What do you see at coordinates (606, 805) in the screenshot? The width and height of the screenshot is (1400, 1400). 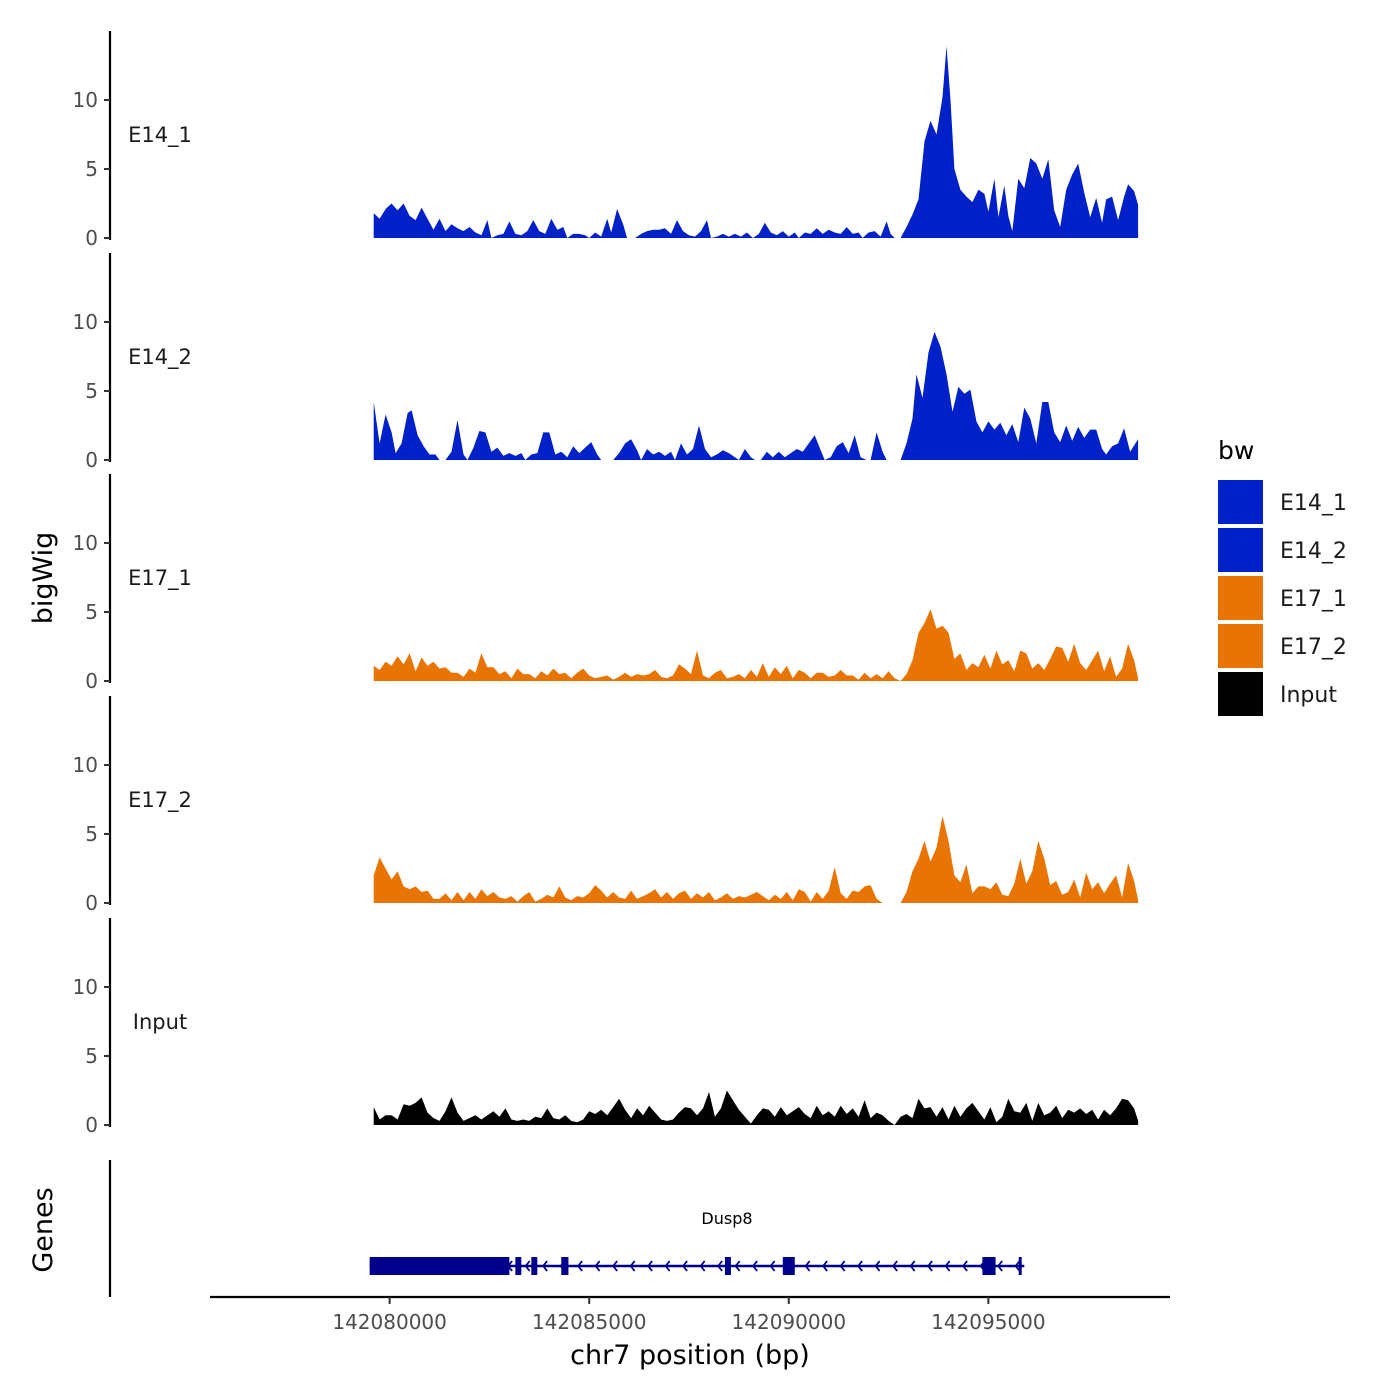 I see `track-e17-2: 0 5 10 E17_2` at bounding box center [606, 805].